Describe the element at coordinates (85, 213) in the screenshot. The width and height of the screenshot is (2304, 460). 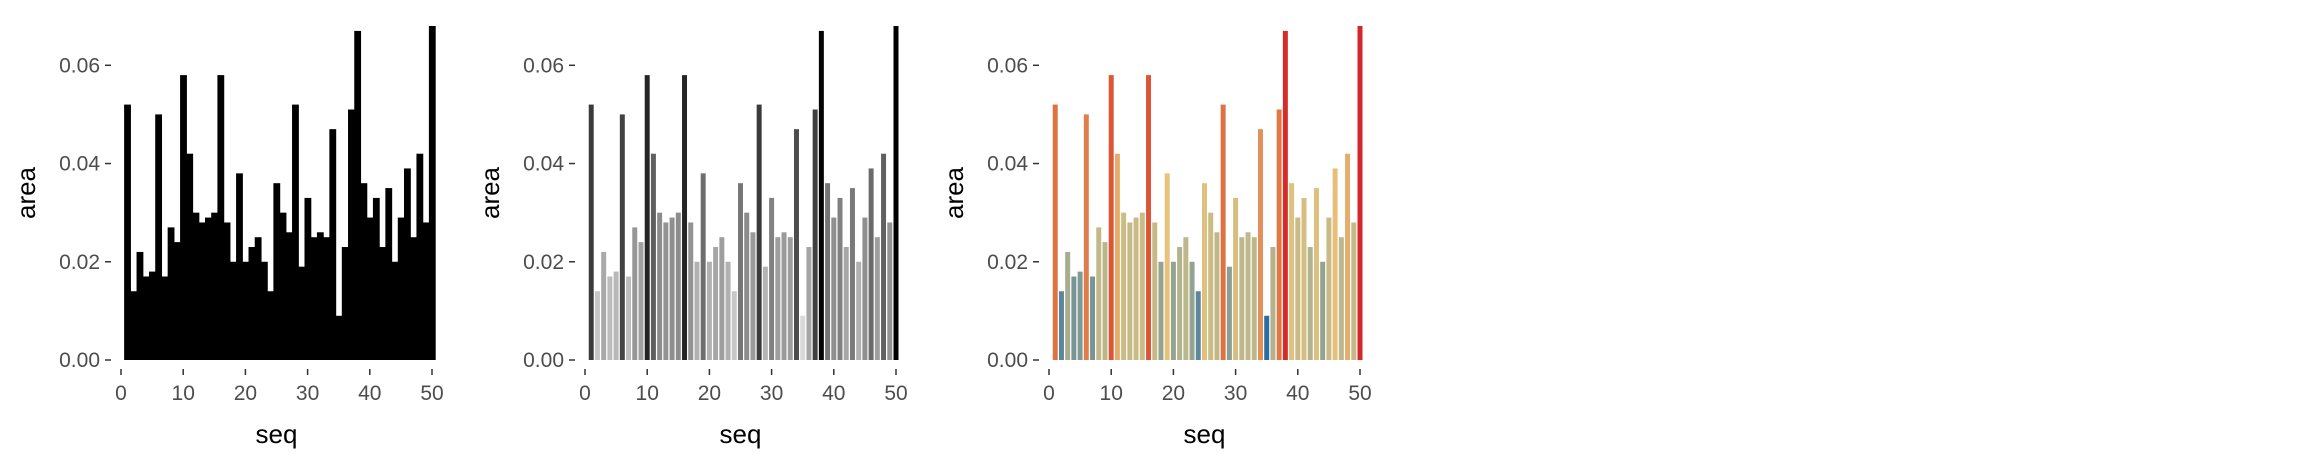
I see `y-axis: 0.00 0.02 0.04 0.06` at that location.